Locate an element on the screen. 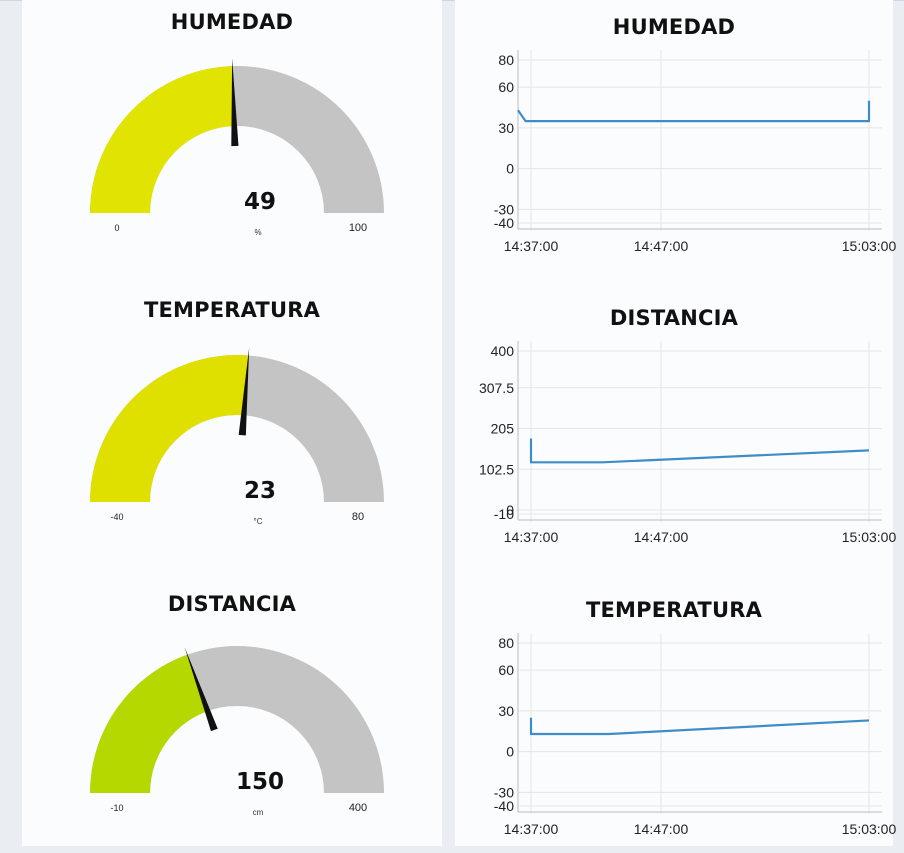 Image resolution: width=904 pixels, height=853 pixels. gauge-value: 23 is located at coordinates (260, 491).